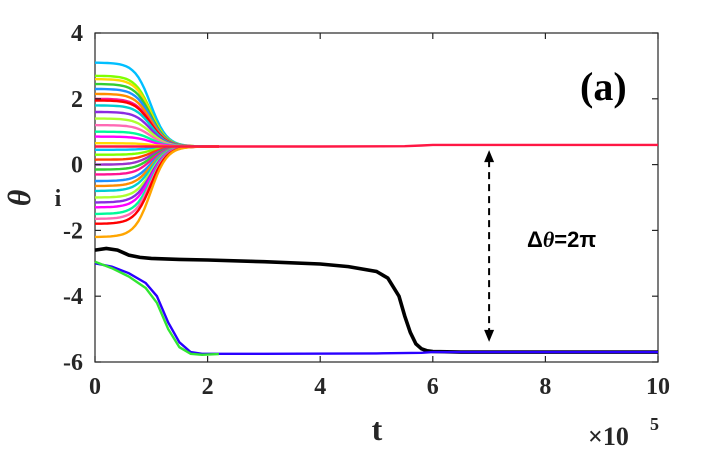 This screenshot has height=455, width=728. I want to click on x-exponent-power: 5, so click(654, 424).